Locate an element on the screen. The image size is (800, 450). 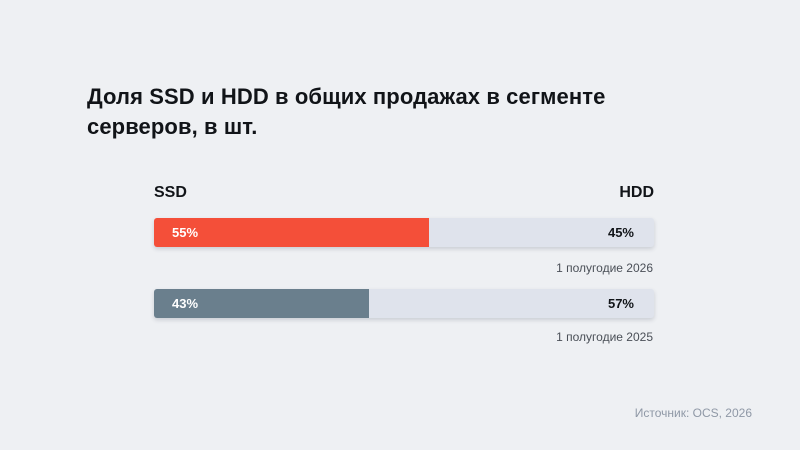
bar-track-2026: 55% 45% is located at coordinates (404, 232).